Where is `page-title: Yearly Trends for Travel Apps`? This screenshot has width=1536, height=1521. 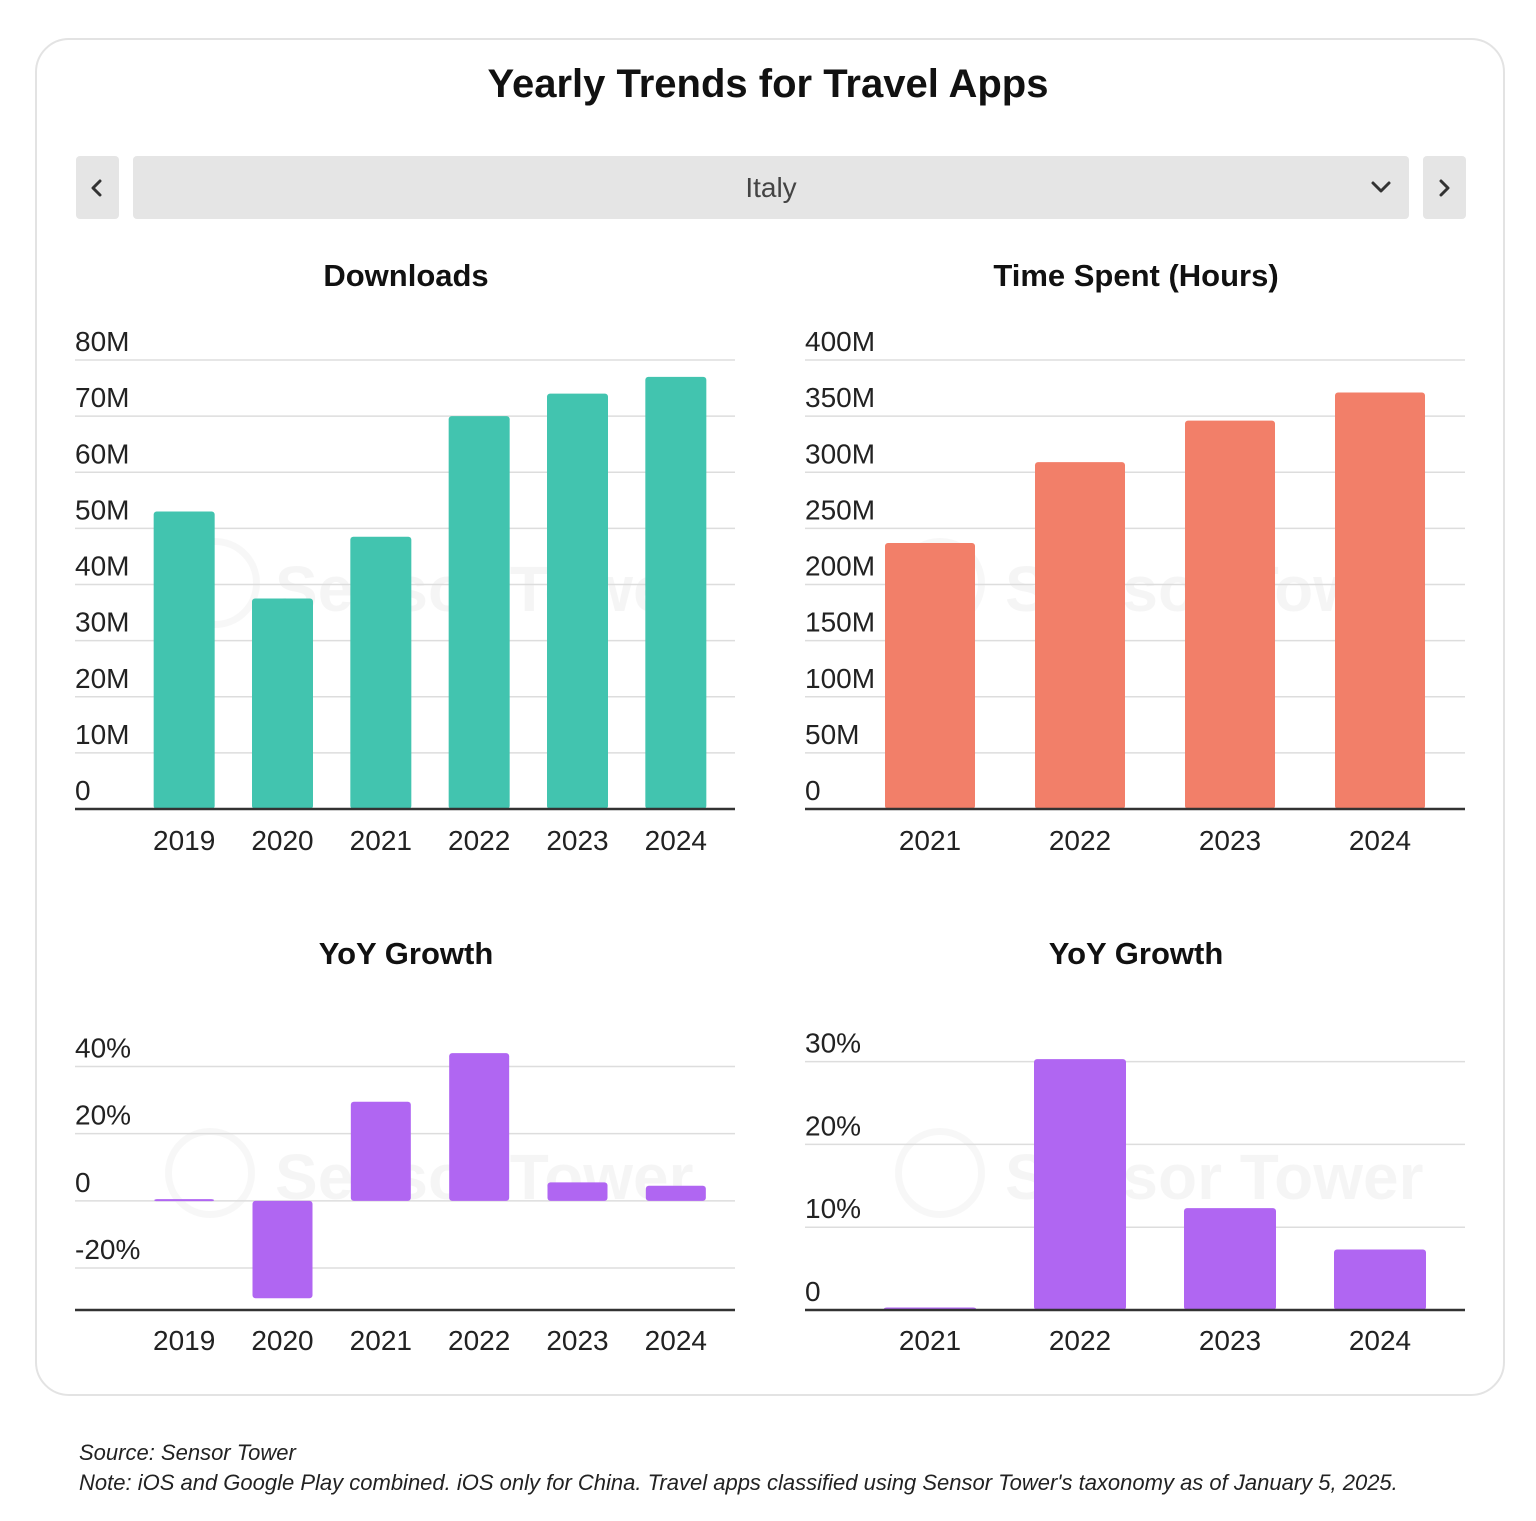
page-title: Yearly Trends for Travel Apps is located at coordinates (768, 84).